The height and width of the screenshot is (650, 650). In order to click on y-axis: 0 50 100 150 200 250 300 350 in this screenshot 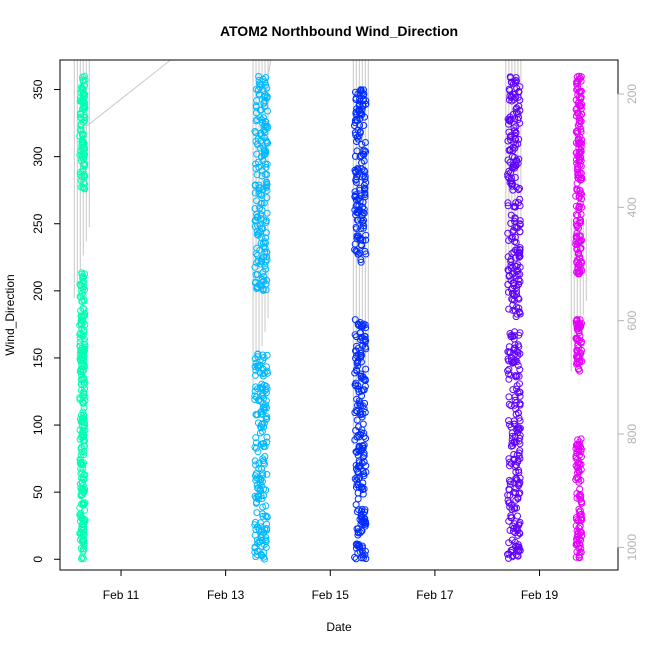, I will do `click(45, 321)`.